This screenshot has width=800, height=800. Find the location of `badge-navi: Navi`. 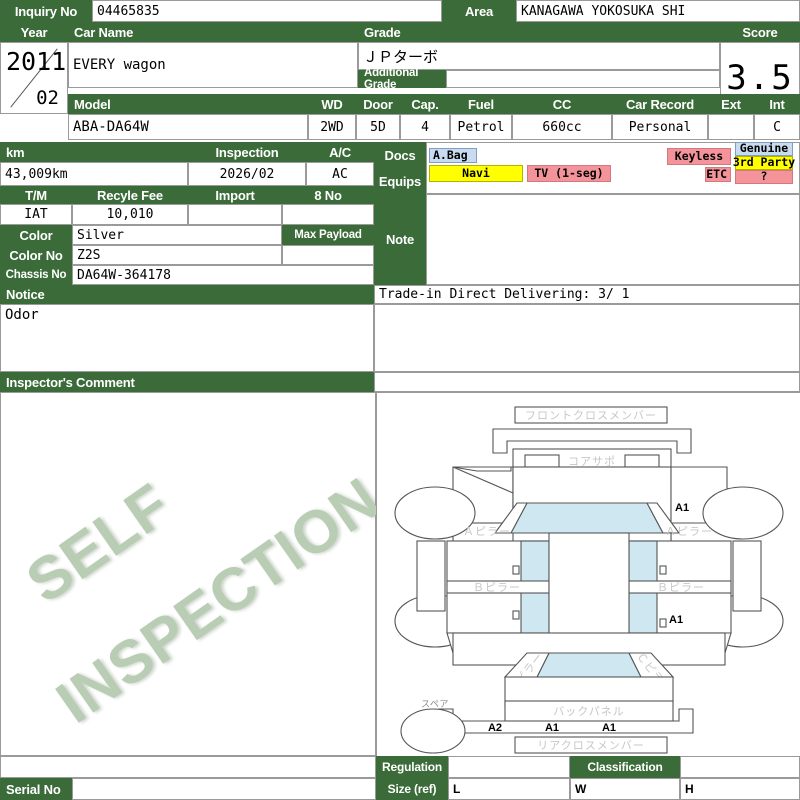

badge-navi: Navi is located at coordinates (476, 173).